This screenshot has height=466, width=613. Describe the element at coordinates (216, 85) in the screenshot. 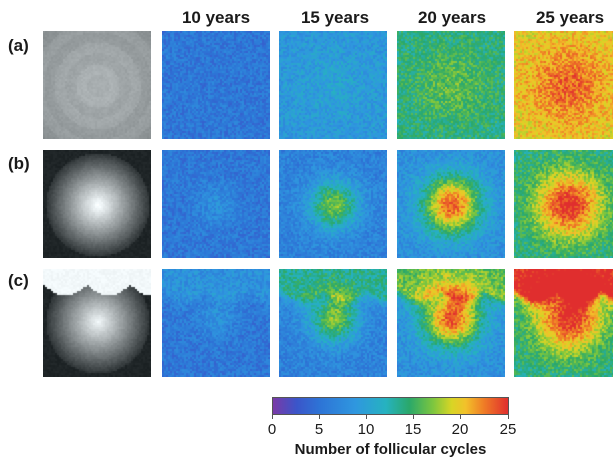

I see `panel-a-10-years` at that location.